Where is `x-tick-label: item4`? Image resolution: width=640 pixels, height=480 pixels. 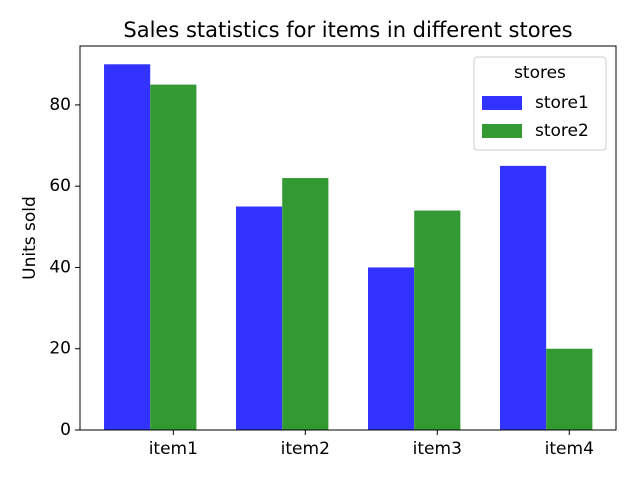 x-tick-label: item4 is located at coordinates (569, 449).